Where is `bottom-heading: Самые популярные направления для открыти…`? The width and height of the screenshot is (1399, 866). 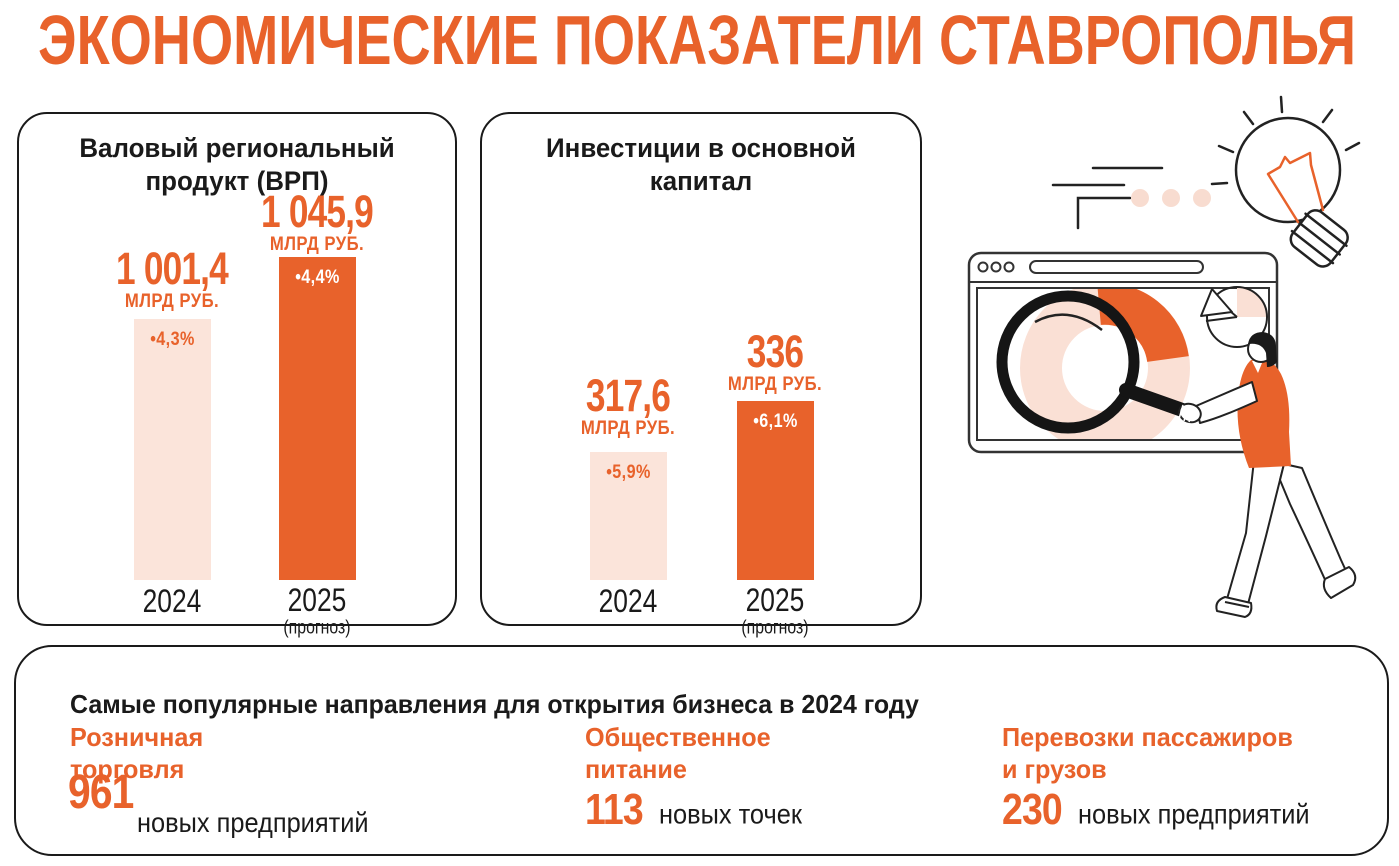
bottom-heading: Самые популярные направления для открыти… is located at coordinates (494, 703).